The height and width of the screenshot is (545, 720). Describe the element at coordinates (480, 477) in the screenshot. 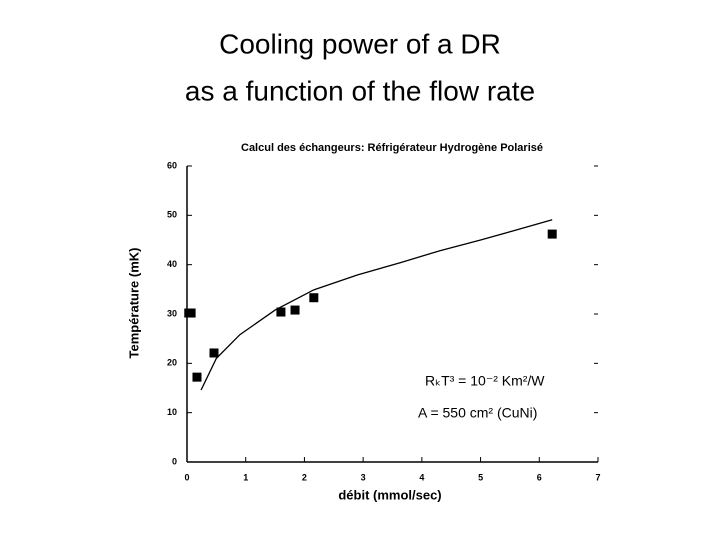

I see `x-tick-label: 5` at that location.